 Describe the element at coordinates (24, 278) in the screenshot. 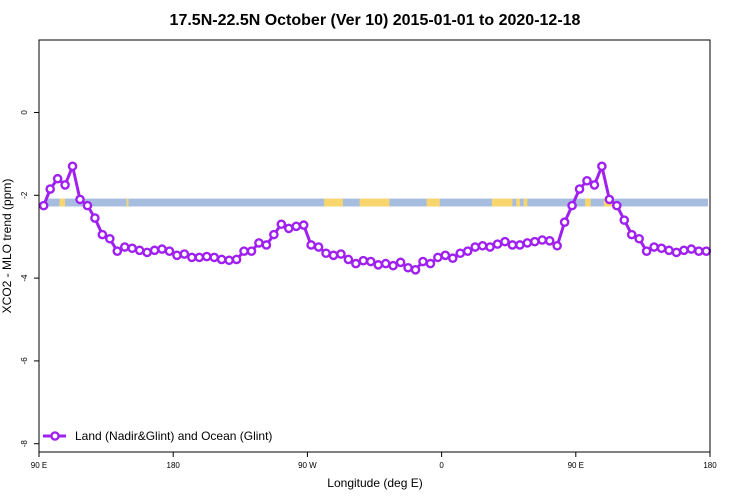

I see `y-tick-label: -4` at that location.